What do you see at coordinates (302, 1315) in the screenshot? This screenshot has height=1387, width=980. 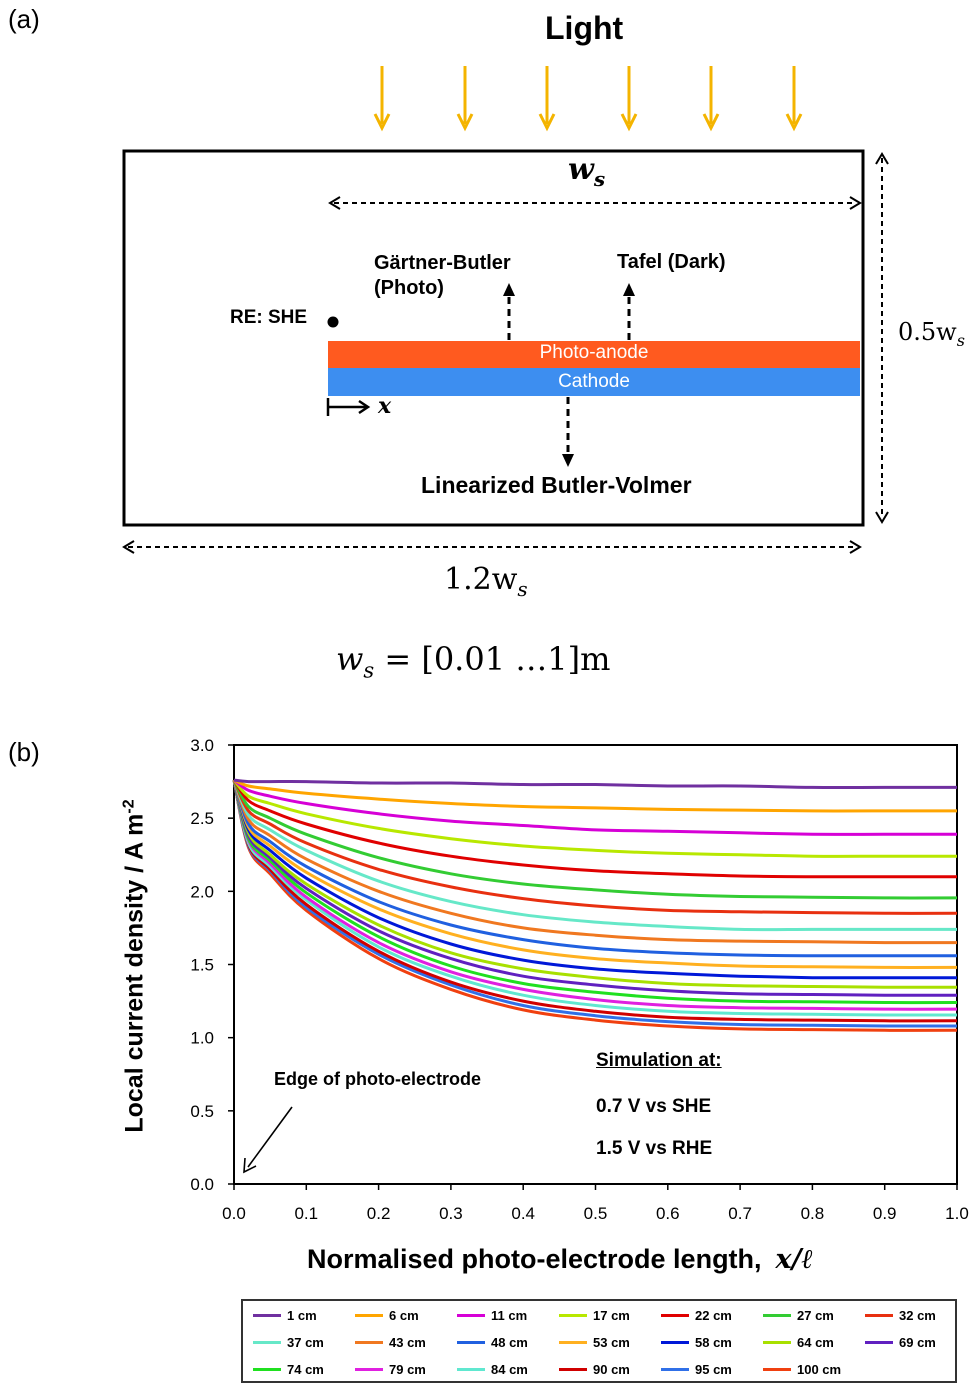 I see `legend-label: 1 cm` at bounding box center [302, 1315].